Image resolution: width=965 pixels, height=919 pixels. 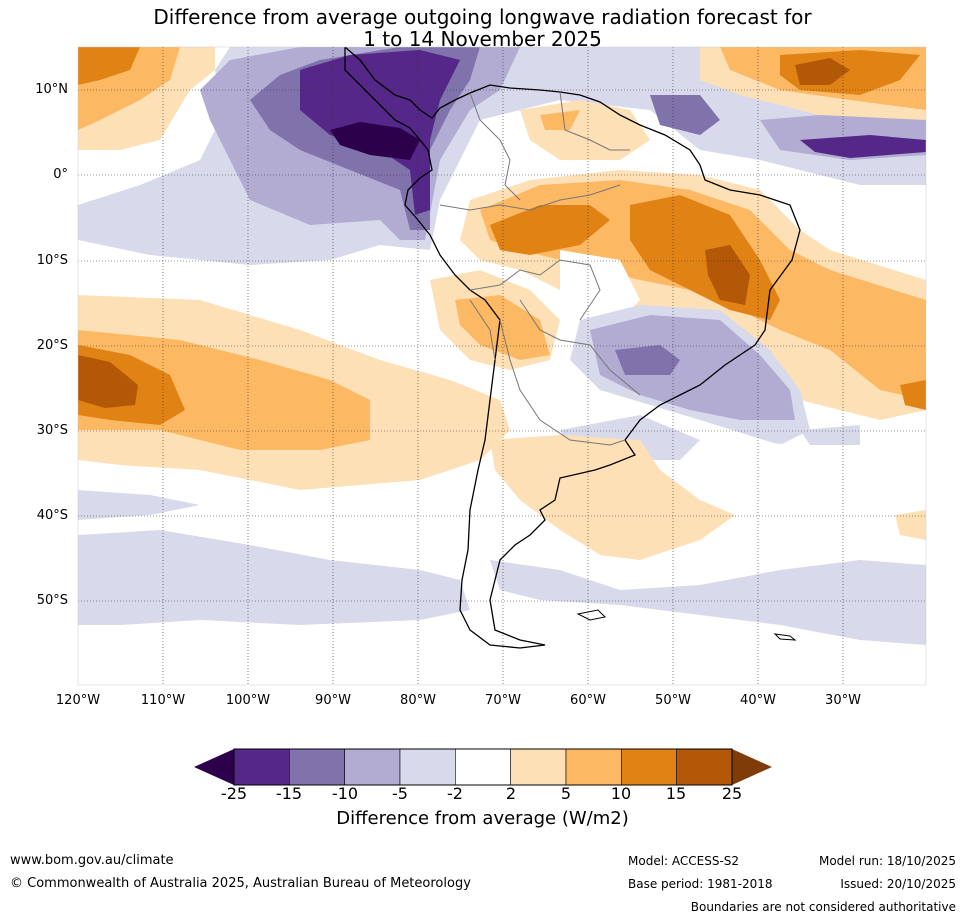 I want to click on lon-label-90w: 90°W, so click(x=333, y=700).